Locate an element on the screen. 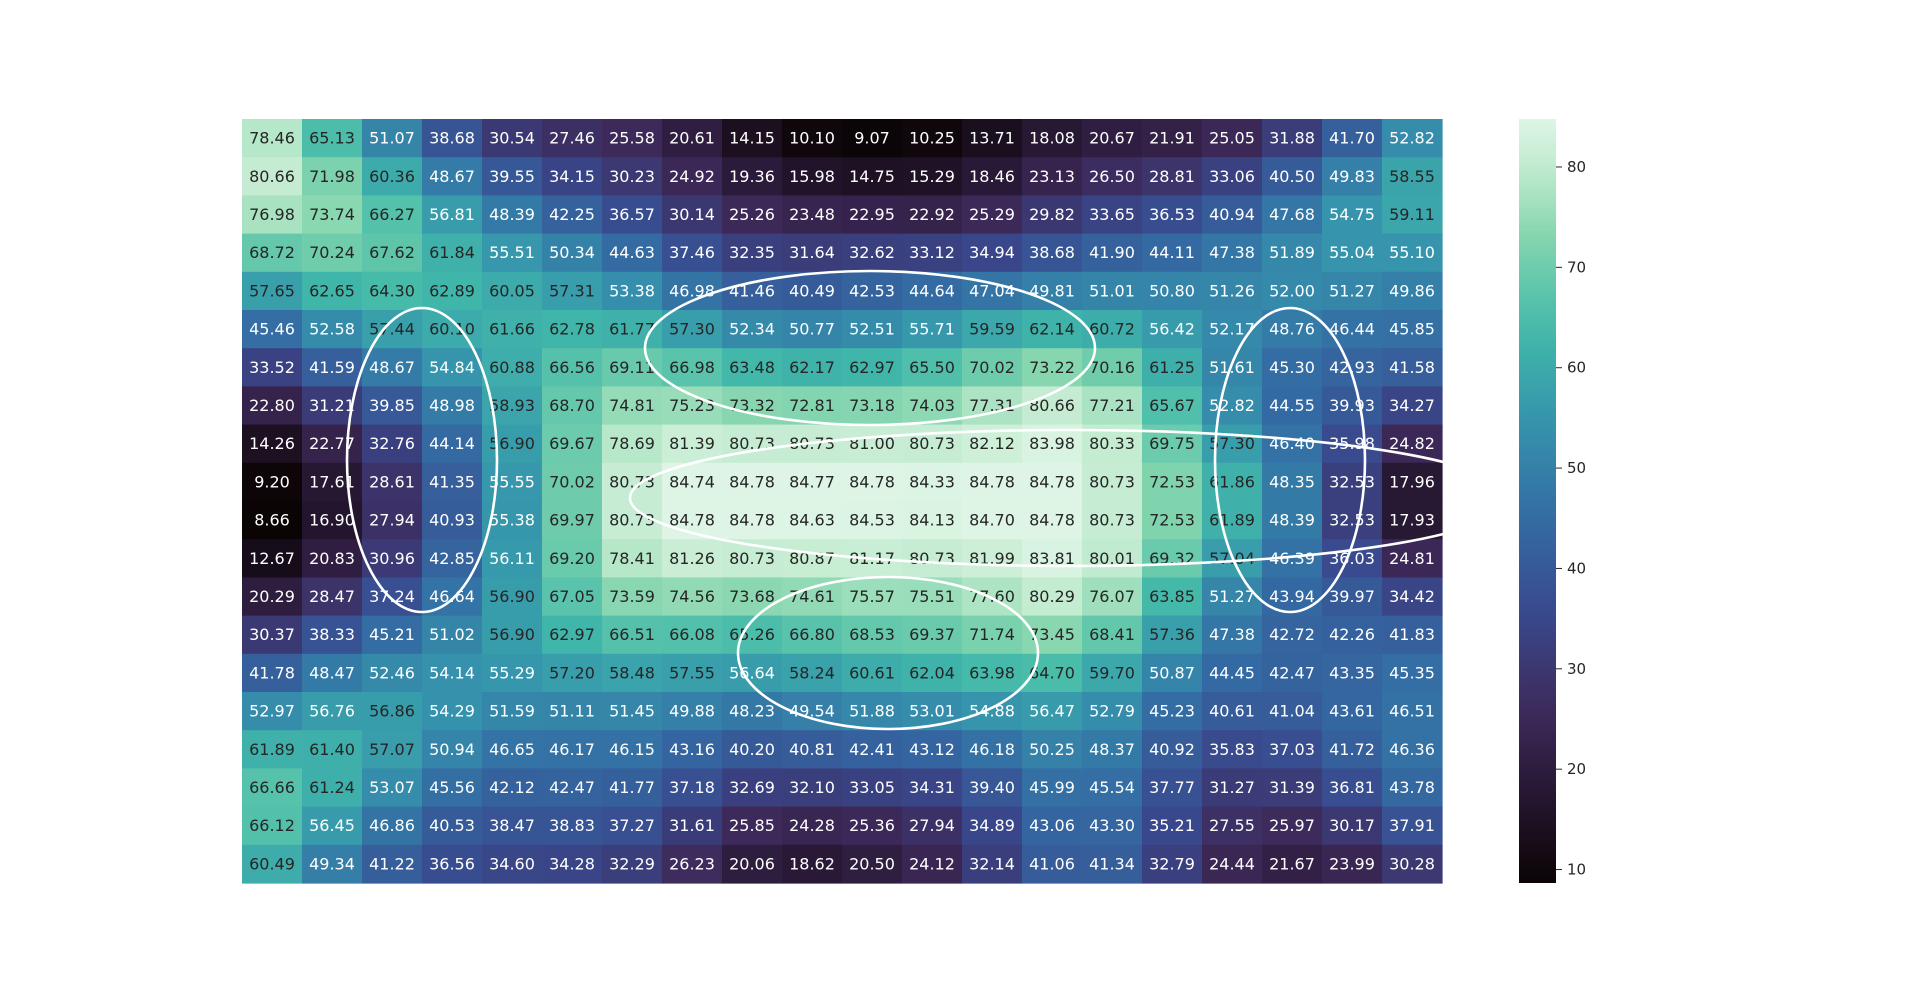  cell-value-label: 56.81 is located at coordinates (452, 214).